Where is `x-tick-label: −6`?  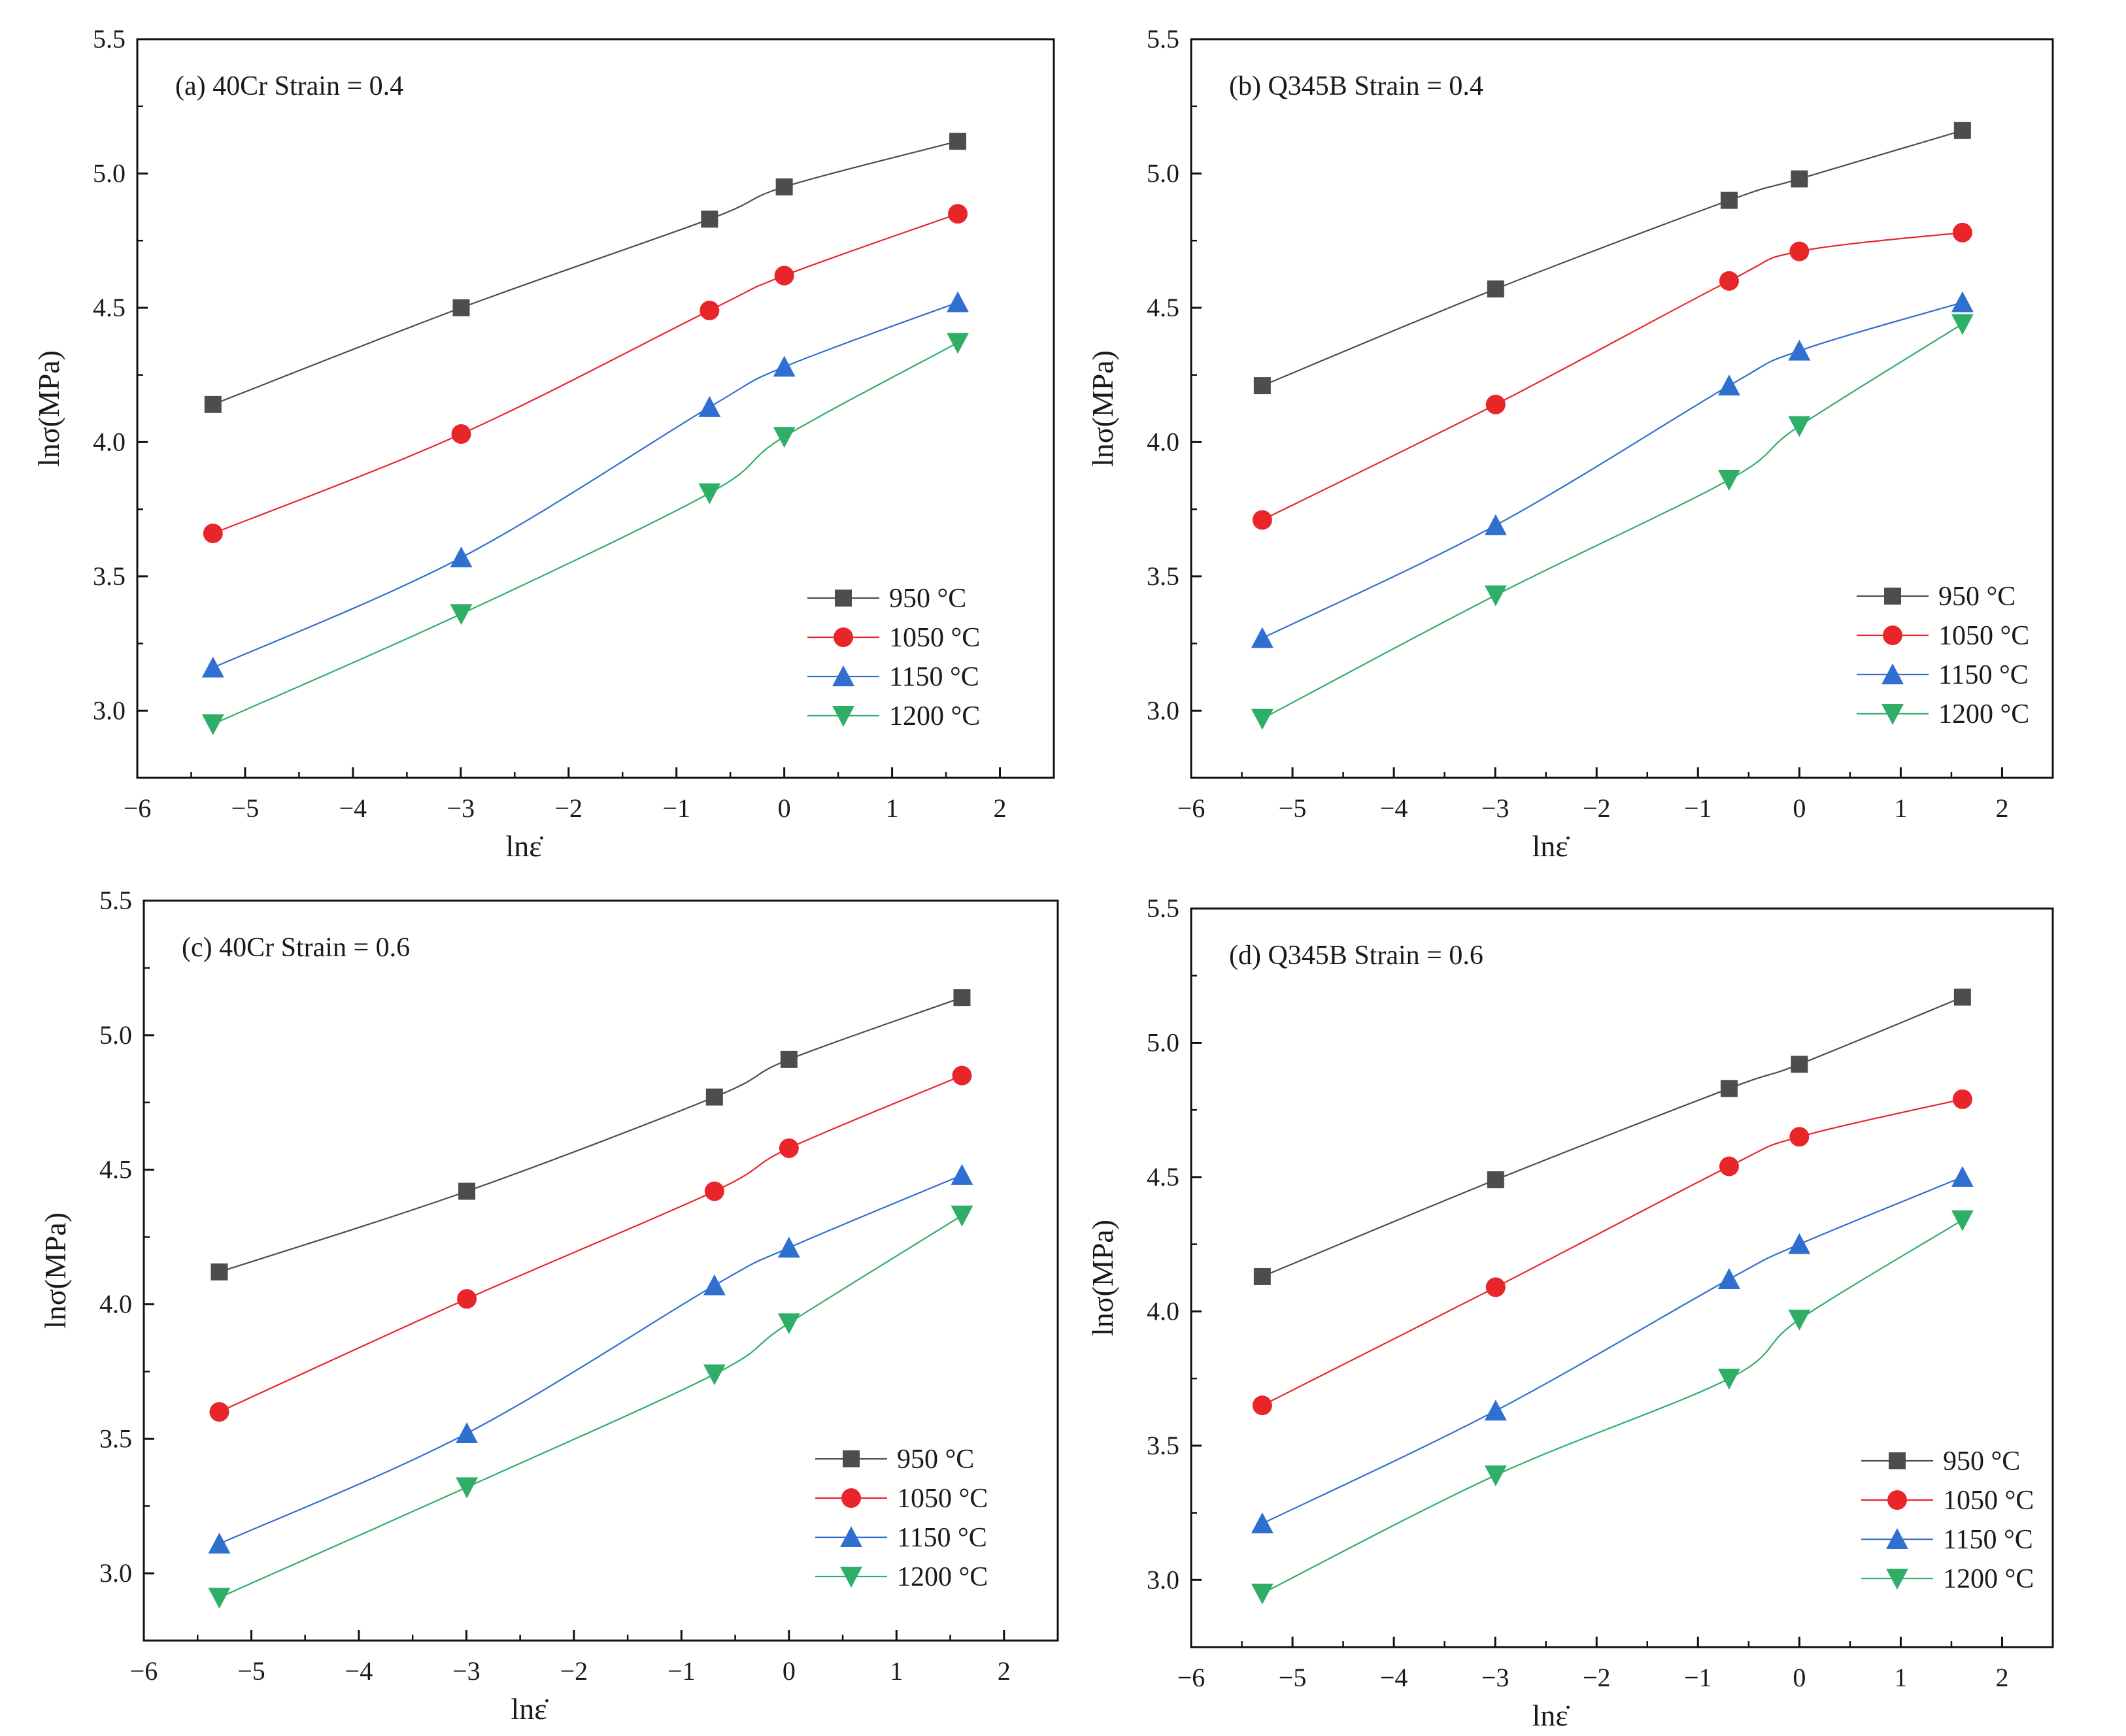
x-tick-label: −6 is located at coordinates (144, 1671).